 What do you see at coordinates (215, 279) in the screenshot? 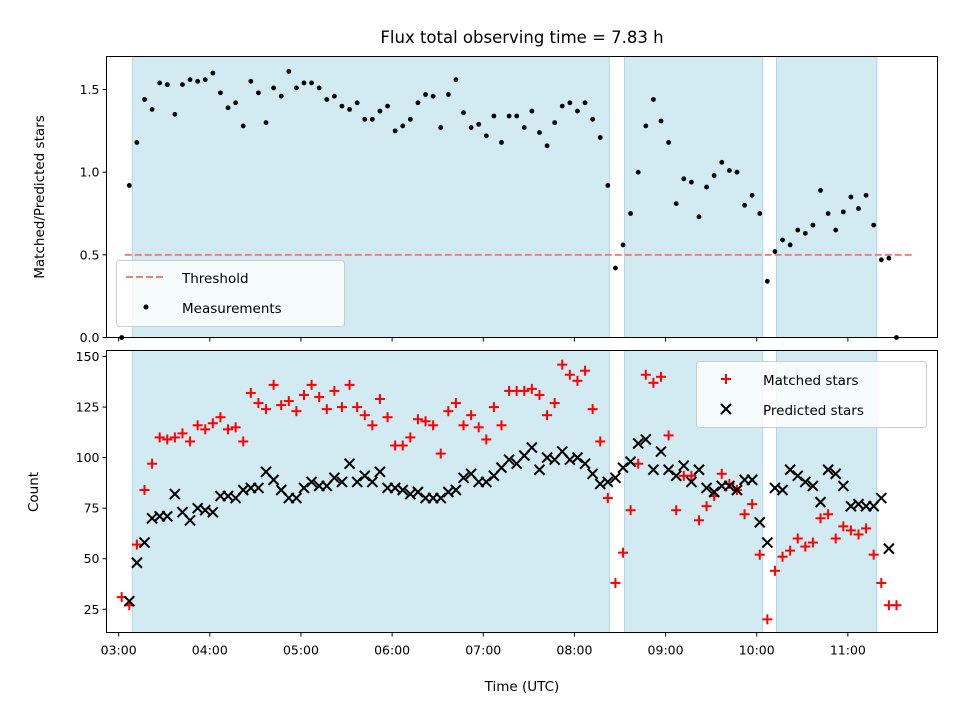
I see `threshold-legend-label: Threshold` at bounding box center [215, 279].